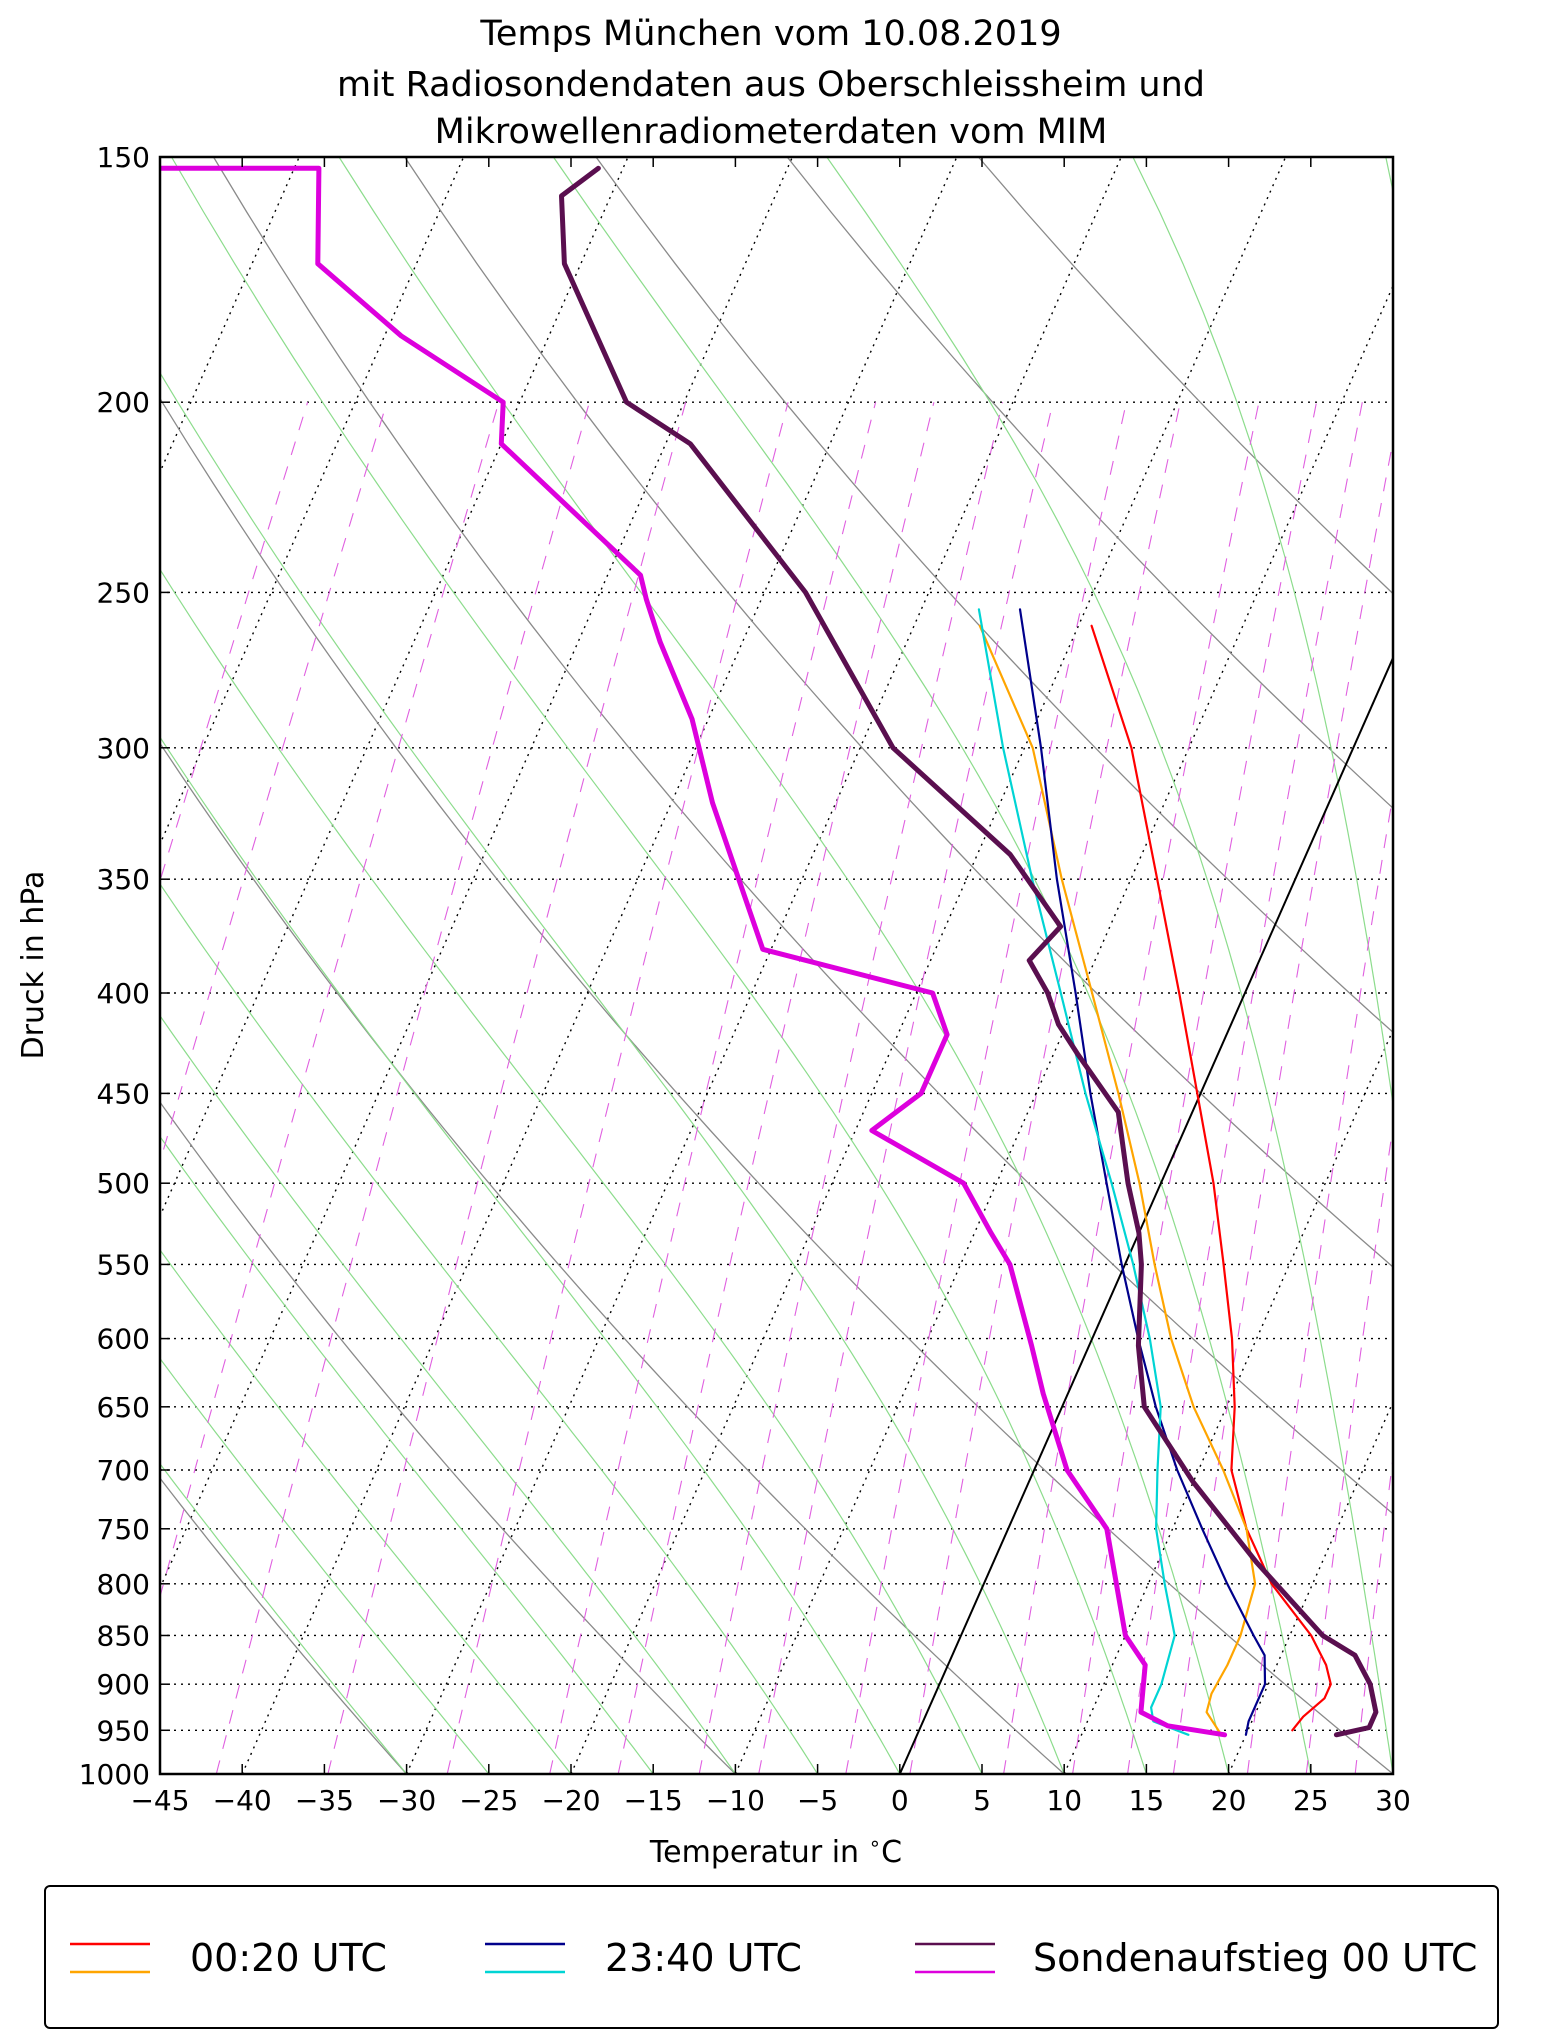 This screenshot has width=1542, height=2032. I want to click on x-axis-label-text: Temperatur in, so click(759, 1852).